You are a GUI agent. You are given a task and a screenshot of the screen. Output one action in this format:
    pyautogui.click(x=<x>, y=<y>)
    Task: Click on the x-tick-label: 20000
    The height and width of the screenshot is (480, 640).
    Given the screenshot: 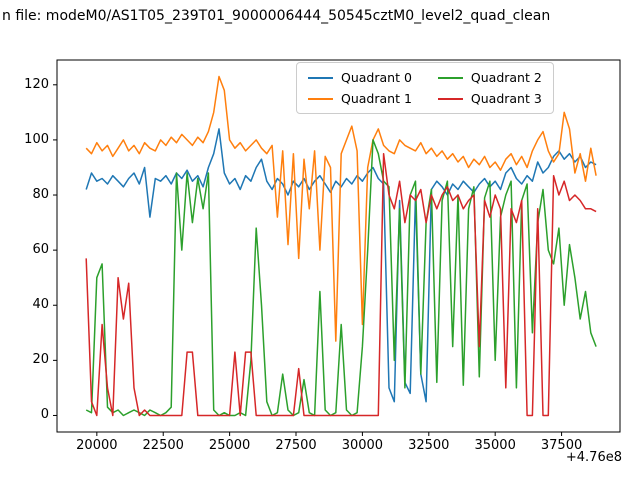 What is the action you would take?
    pyautogui.click(x=97, y=445)
    